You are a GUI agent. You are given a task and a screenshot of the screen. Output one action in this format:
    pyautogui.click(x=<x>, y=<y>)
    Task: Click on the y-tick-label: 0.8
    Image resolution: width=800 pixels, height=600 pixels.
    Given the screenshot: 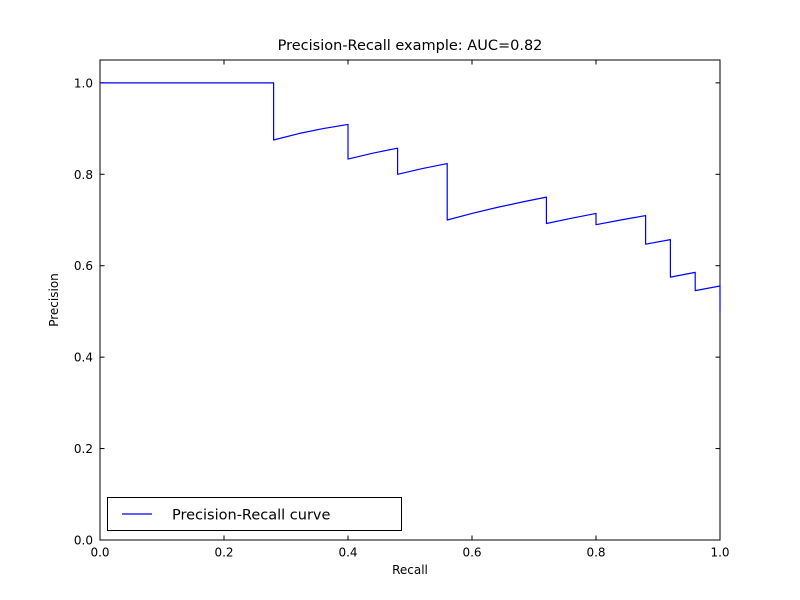 What is the action you would take?
    pyautogui.click(x=83, y=175)
    